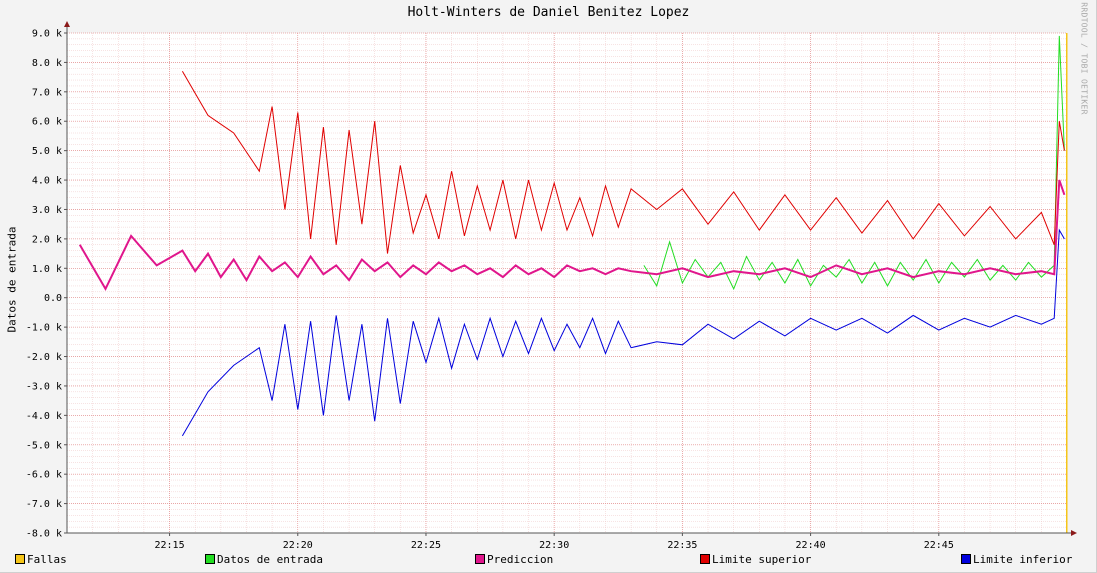 The height and width of the screenshot is (573, 1097). I want to click on x-tick-label: 22:30, so click(554, 545).